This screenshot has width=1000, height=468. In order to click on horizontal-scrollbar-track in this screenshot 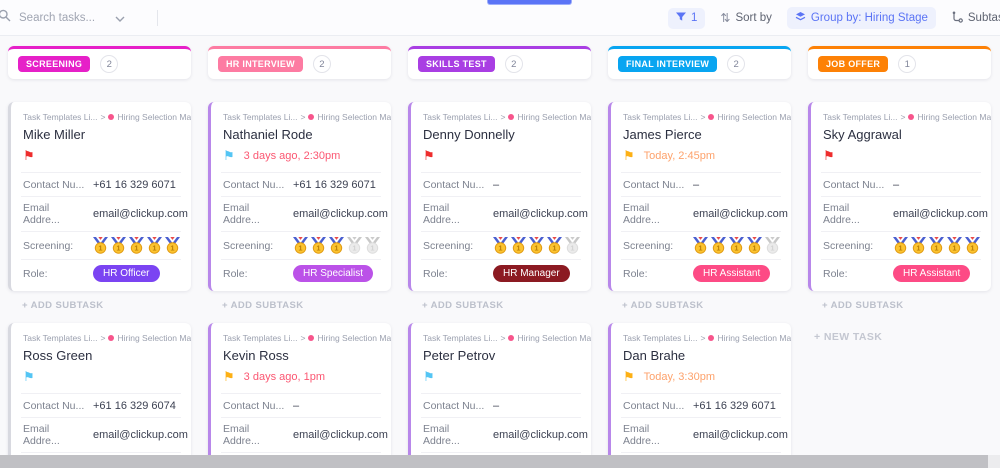, I will do `click(500, 461)`.